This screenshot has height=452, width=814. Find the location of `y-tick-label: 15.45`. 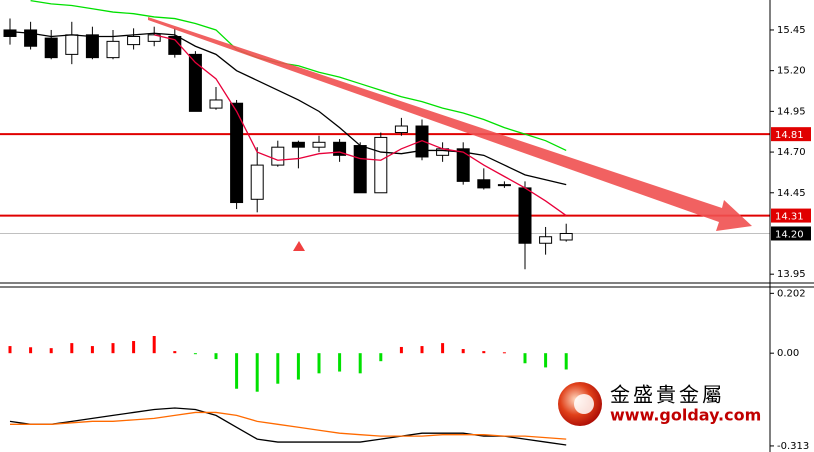

y-tick-label: 15.45 is located at coordinates (791, 30).